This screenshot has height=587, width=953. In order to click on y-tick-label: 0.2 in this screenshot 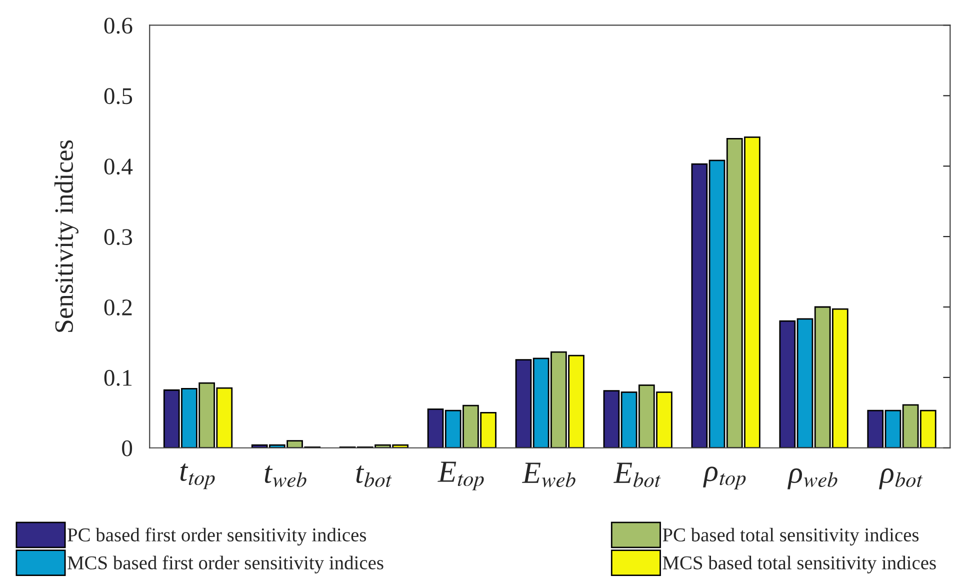, I will do `click(118, 307)`.